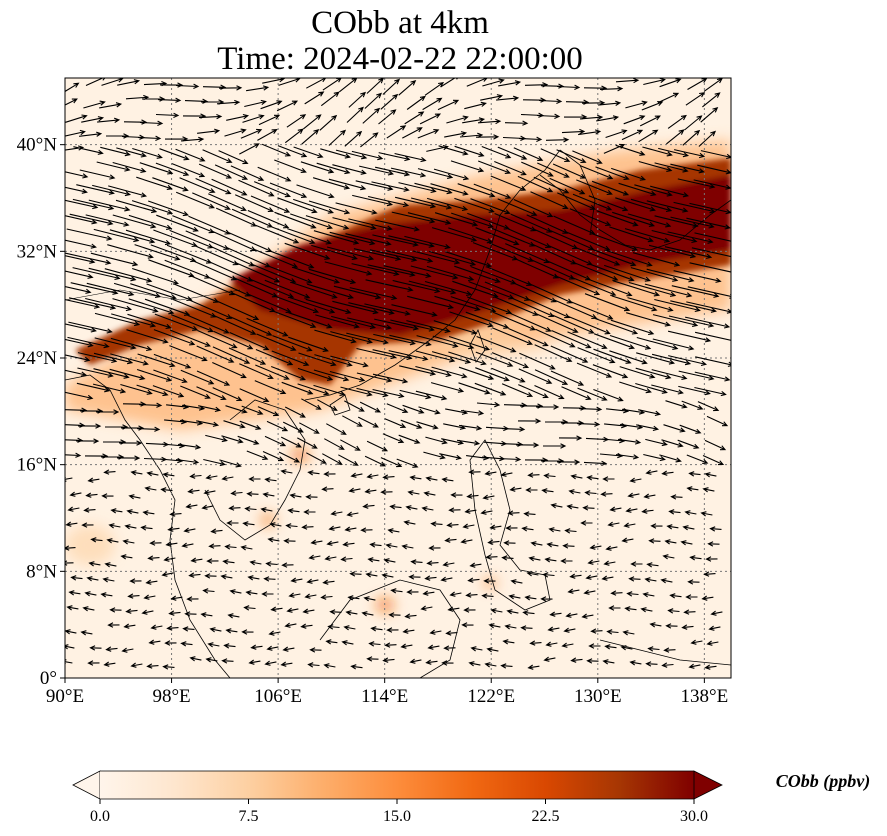 Image resolution: width=887 pixels, height=836 pixels. I want to click on border-himalaya, so click(153, 295).